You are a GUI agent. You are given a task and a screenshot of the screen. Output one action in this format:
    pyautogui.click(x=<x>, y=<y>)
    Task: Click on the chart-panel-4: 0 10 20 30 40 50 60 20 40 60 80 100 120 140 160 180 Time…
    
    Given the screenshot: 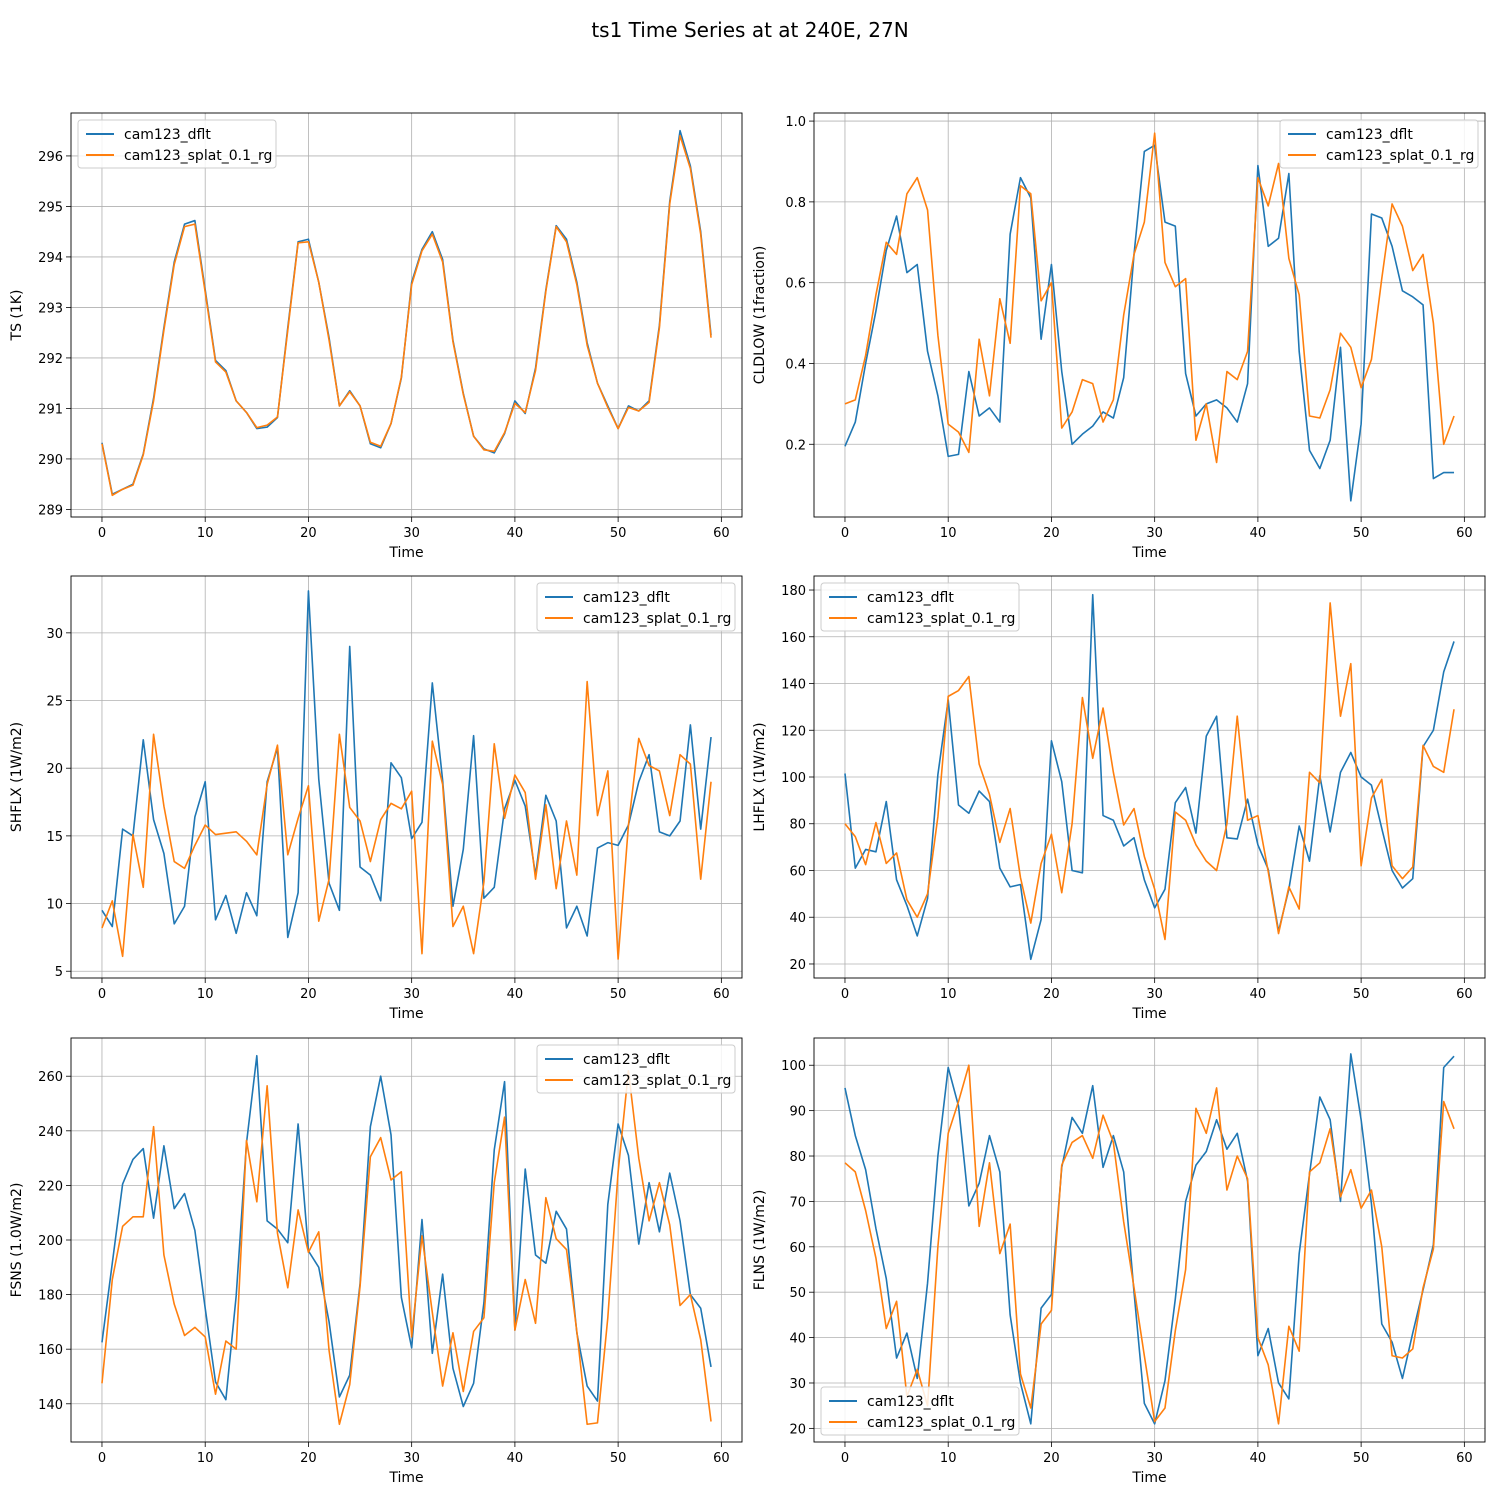 What is the action you would take?
    pyautogui.click(x=1119, y=798)
    